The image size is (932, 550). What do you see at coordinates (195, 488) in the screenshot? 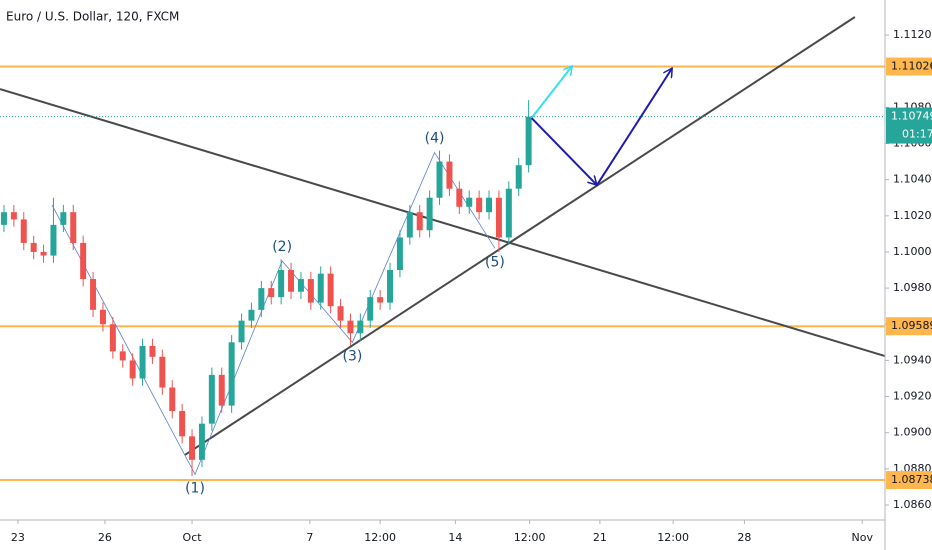
I see `wave-label: (1)` at bounding box center [195, 488].